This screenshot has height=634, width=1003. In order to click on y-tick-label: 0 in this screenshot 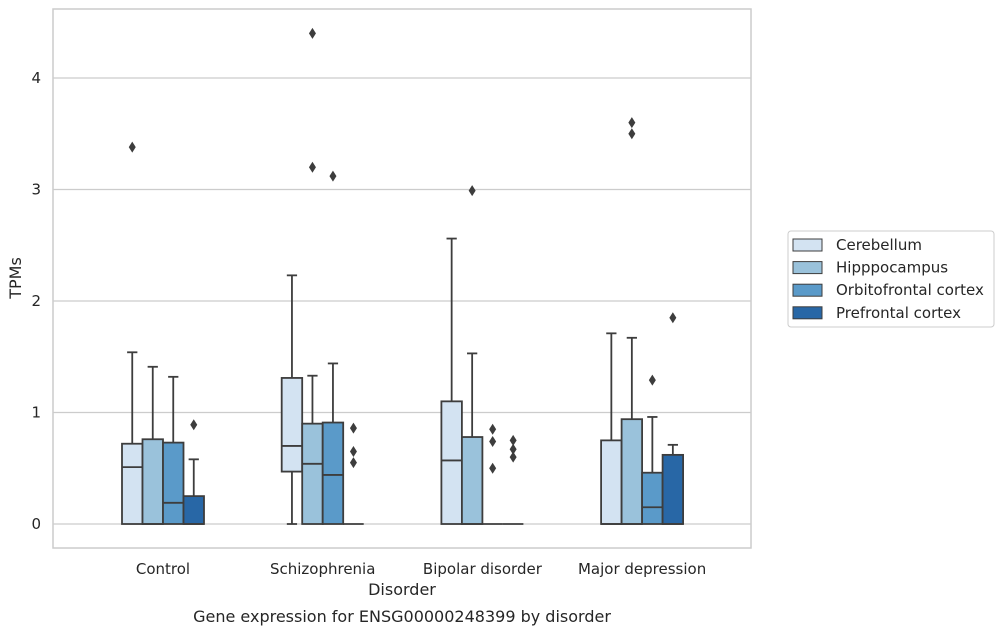, I will do `click(36, 524)`.